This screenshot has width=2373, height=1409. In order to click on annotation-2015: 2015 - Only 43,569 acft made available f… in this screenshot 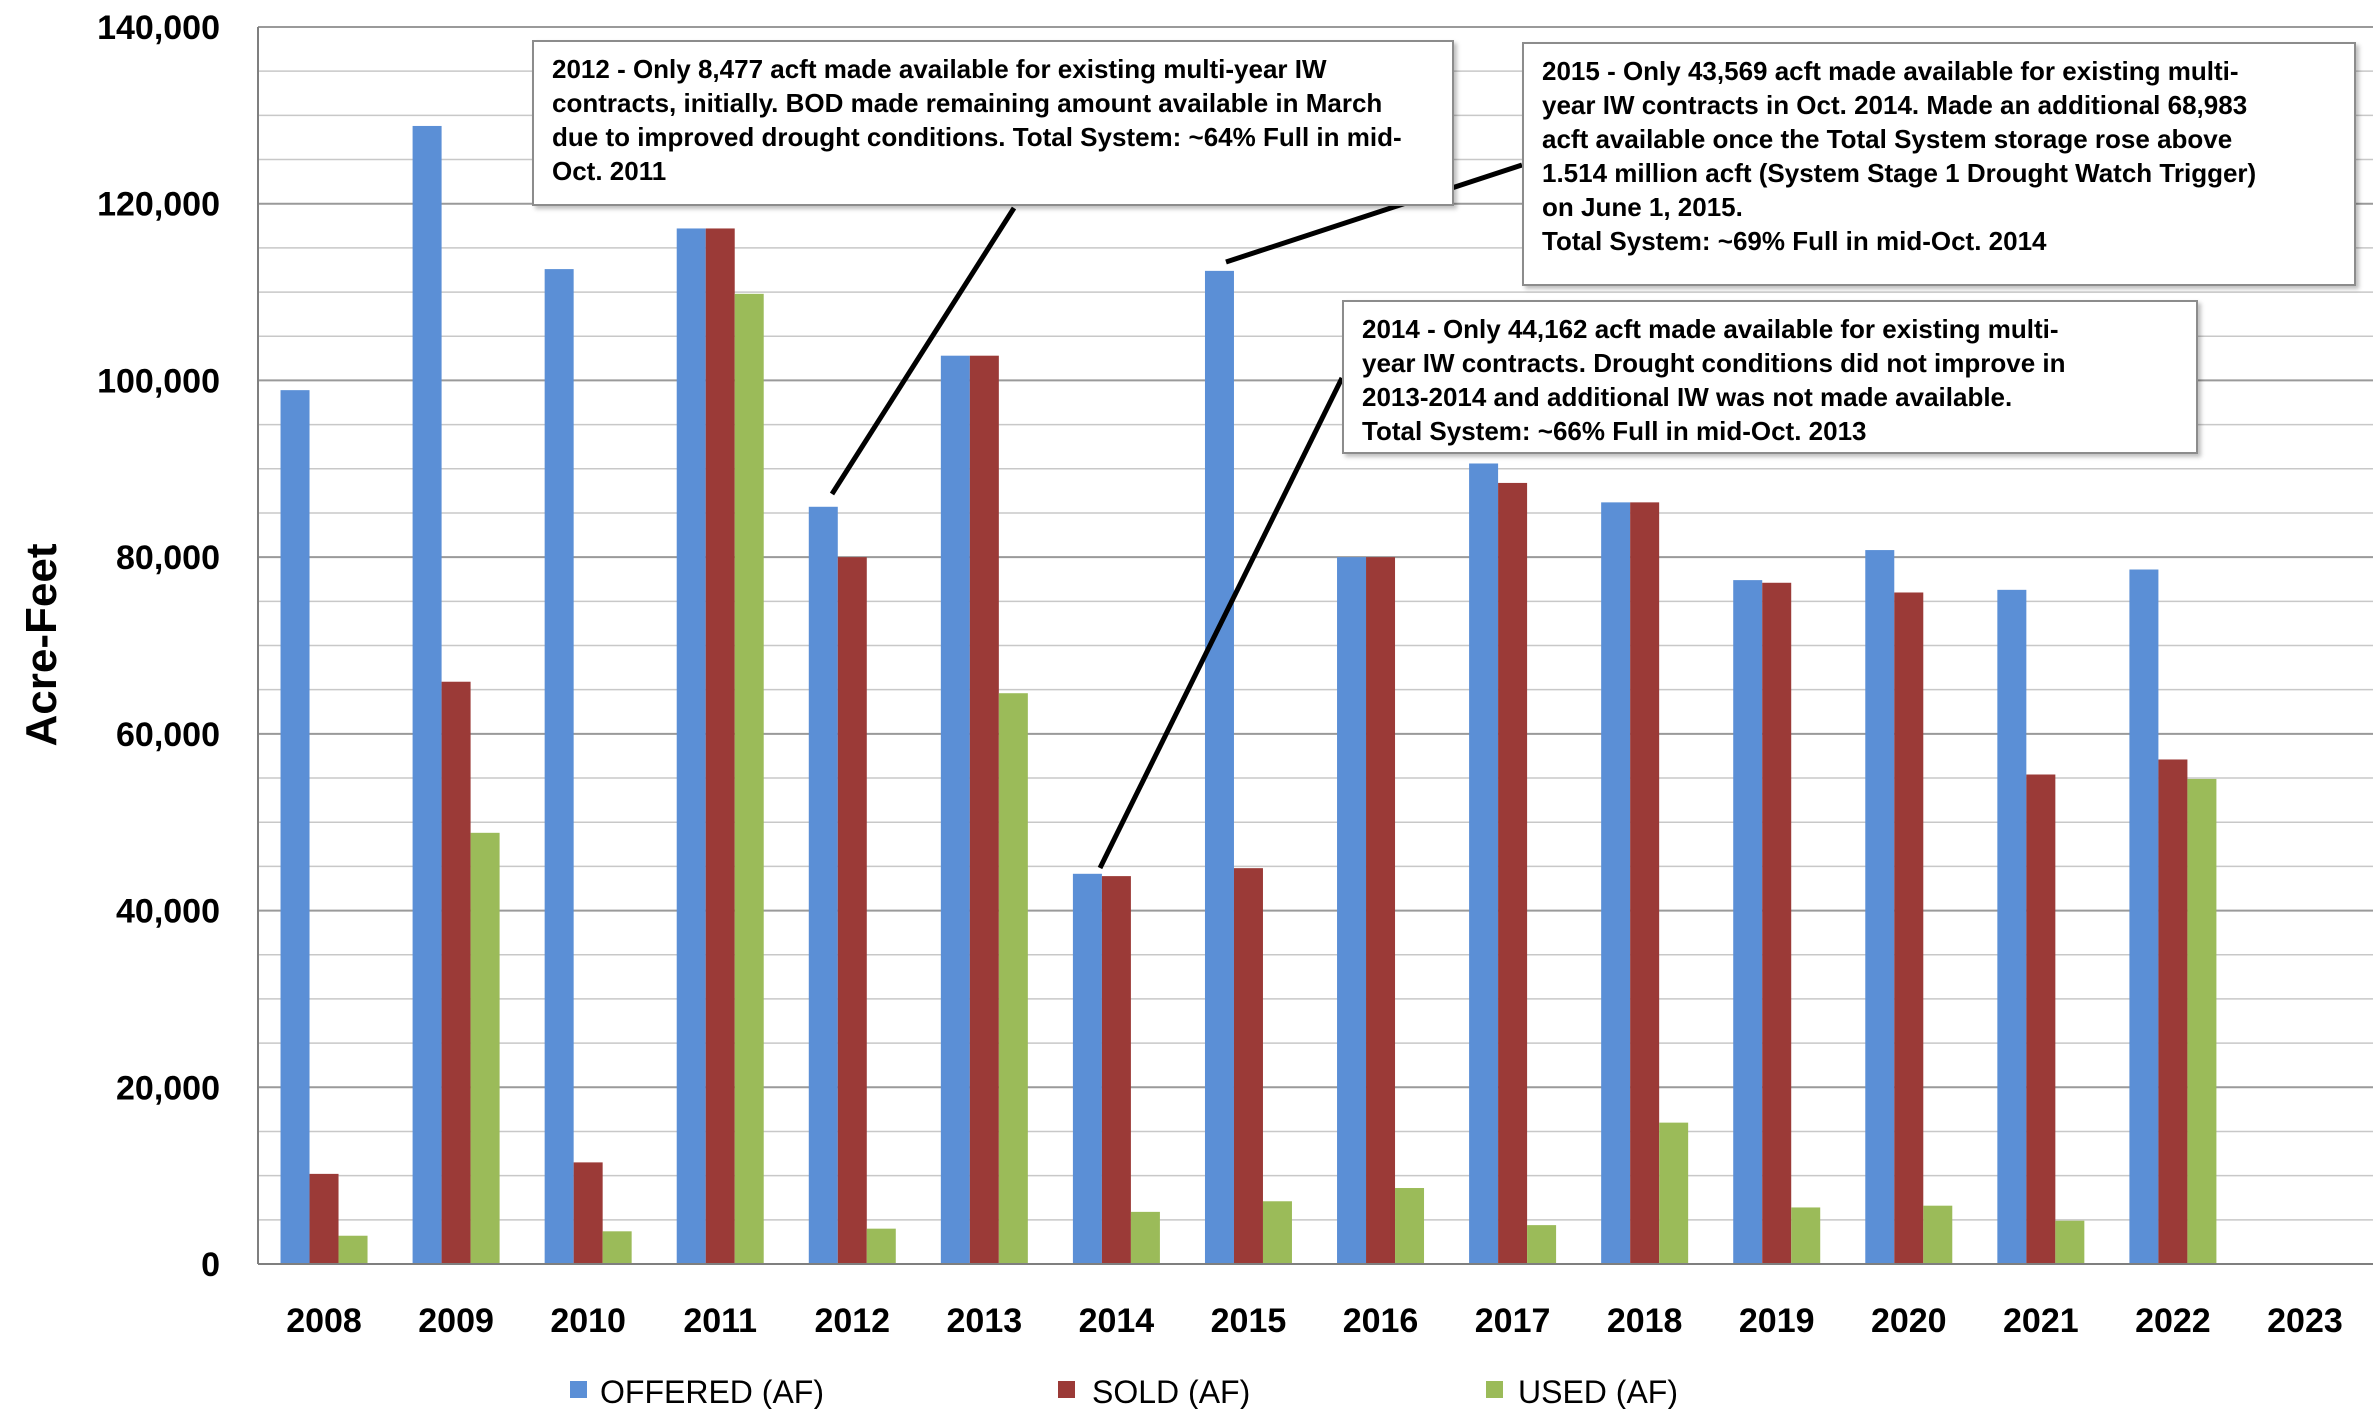, I will do `click(1939, 164)`.